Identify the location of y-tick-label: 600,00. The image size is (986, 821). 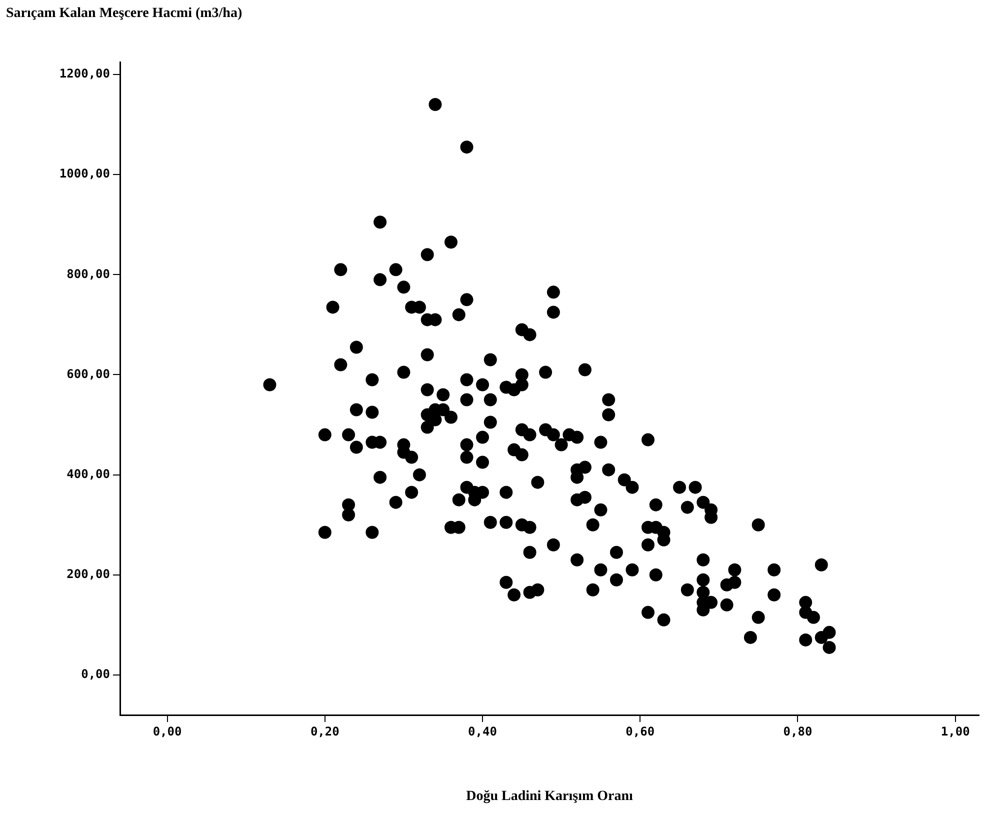
(88, 373).